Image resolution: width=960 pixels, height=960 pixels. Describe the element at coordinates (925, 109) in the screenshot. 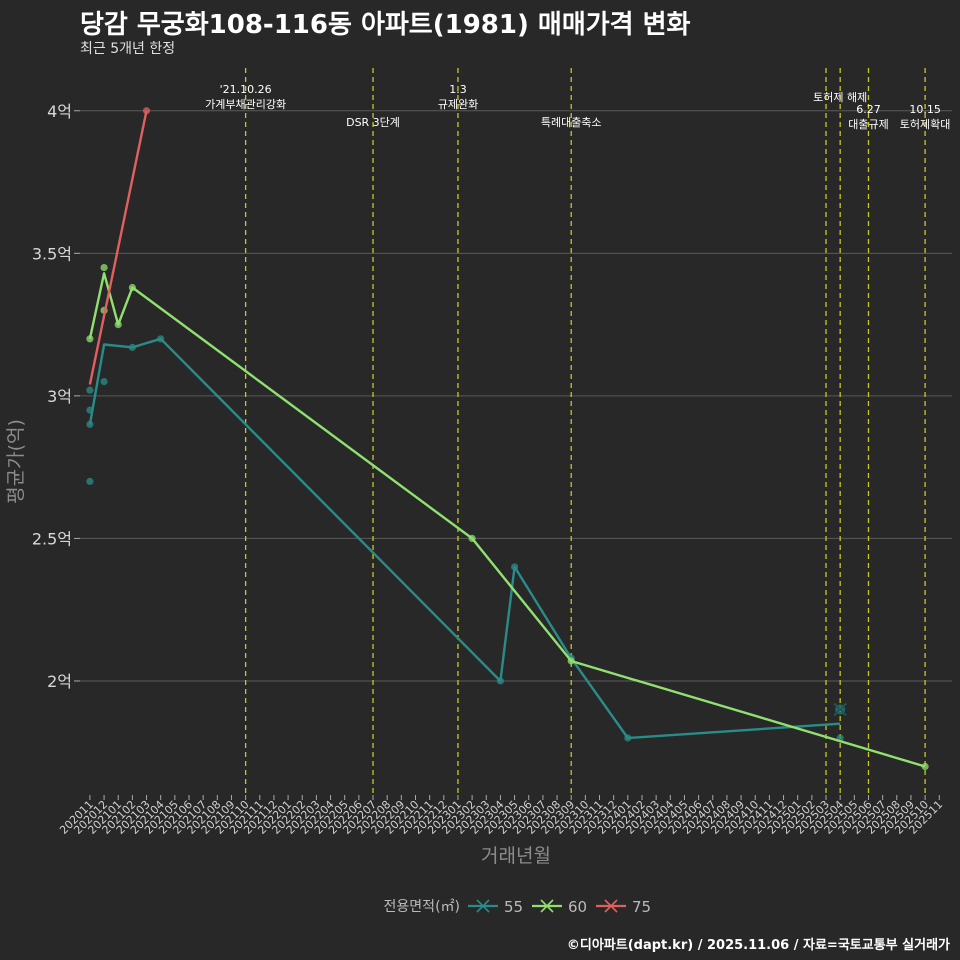

I see `event-label-line: 10.15` at that location.